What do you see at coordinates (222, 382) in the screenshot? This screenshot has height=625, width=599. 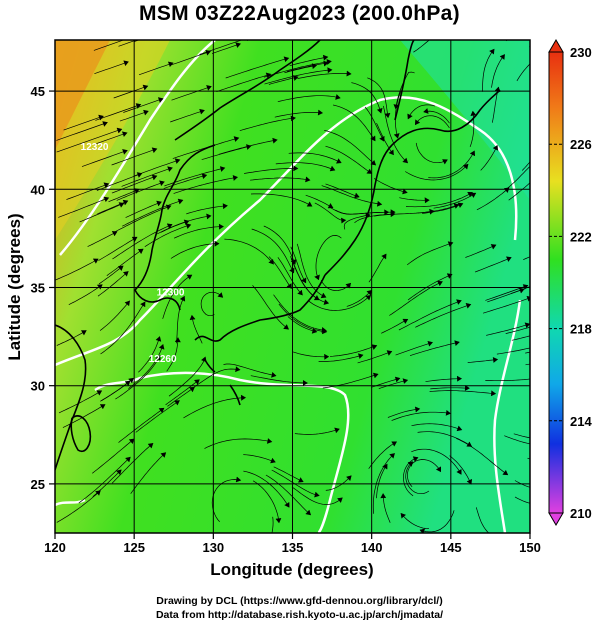 I see `coastline-islands` at bounding box center [222, 382].